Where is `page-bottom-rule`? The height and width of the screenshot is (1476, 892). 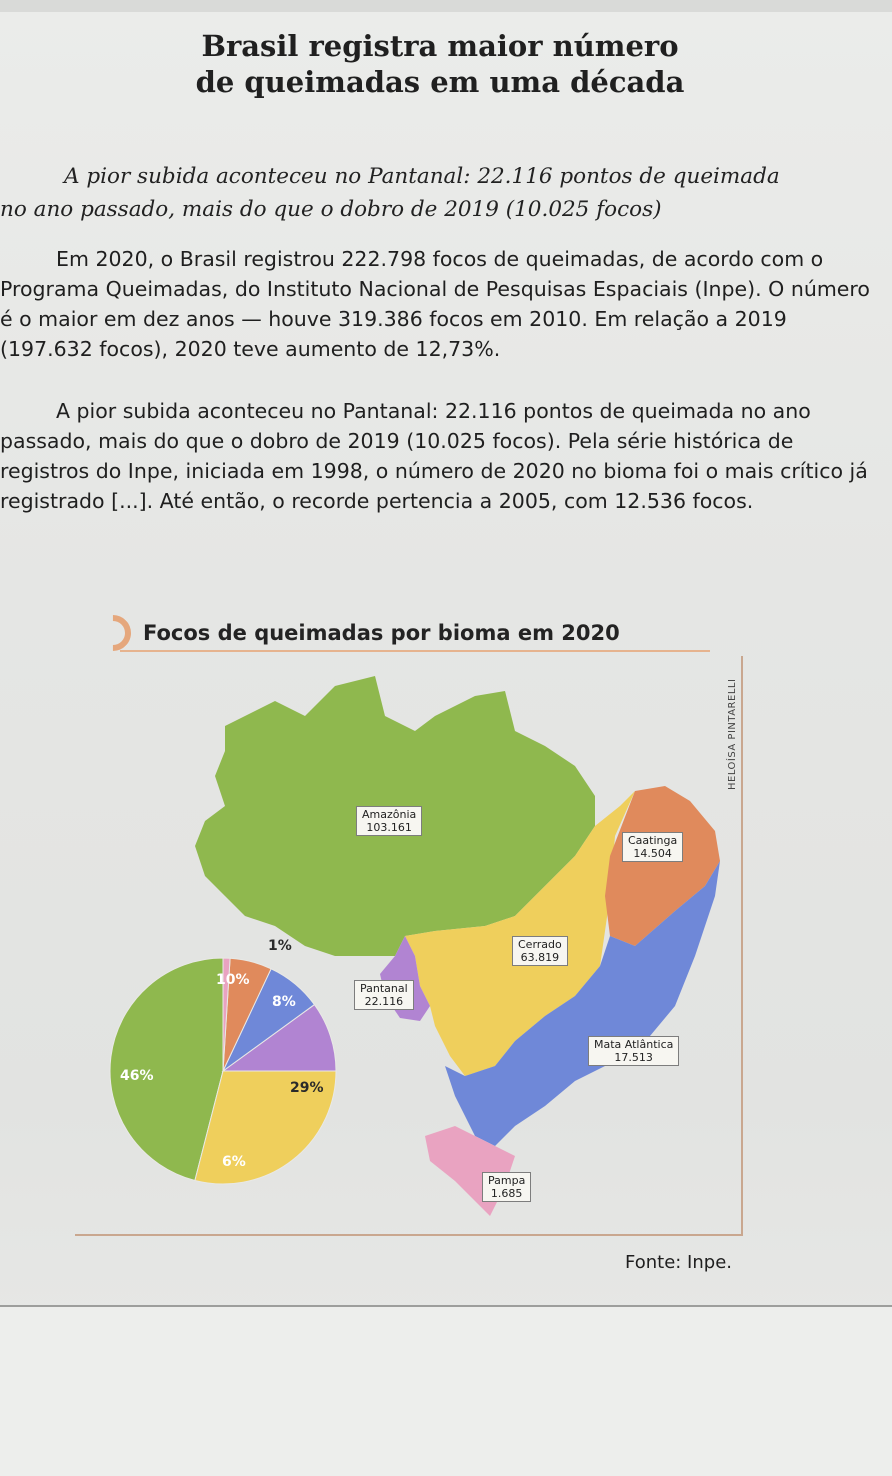 page-bottom-rule is located at coordinates (446, 1306).